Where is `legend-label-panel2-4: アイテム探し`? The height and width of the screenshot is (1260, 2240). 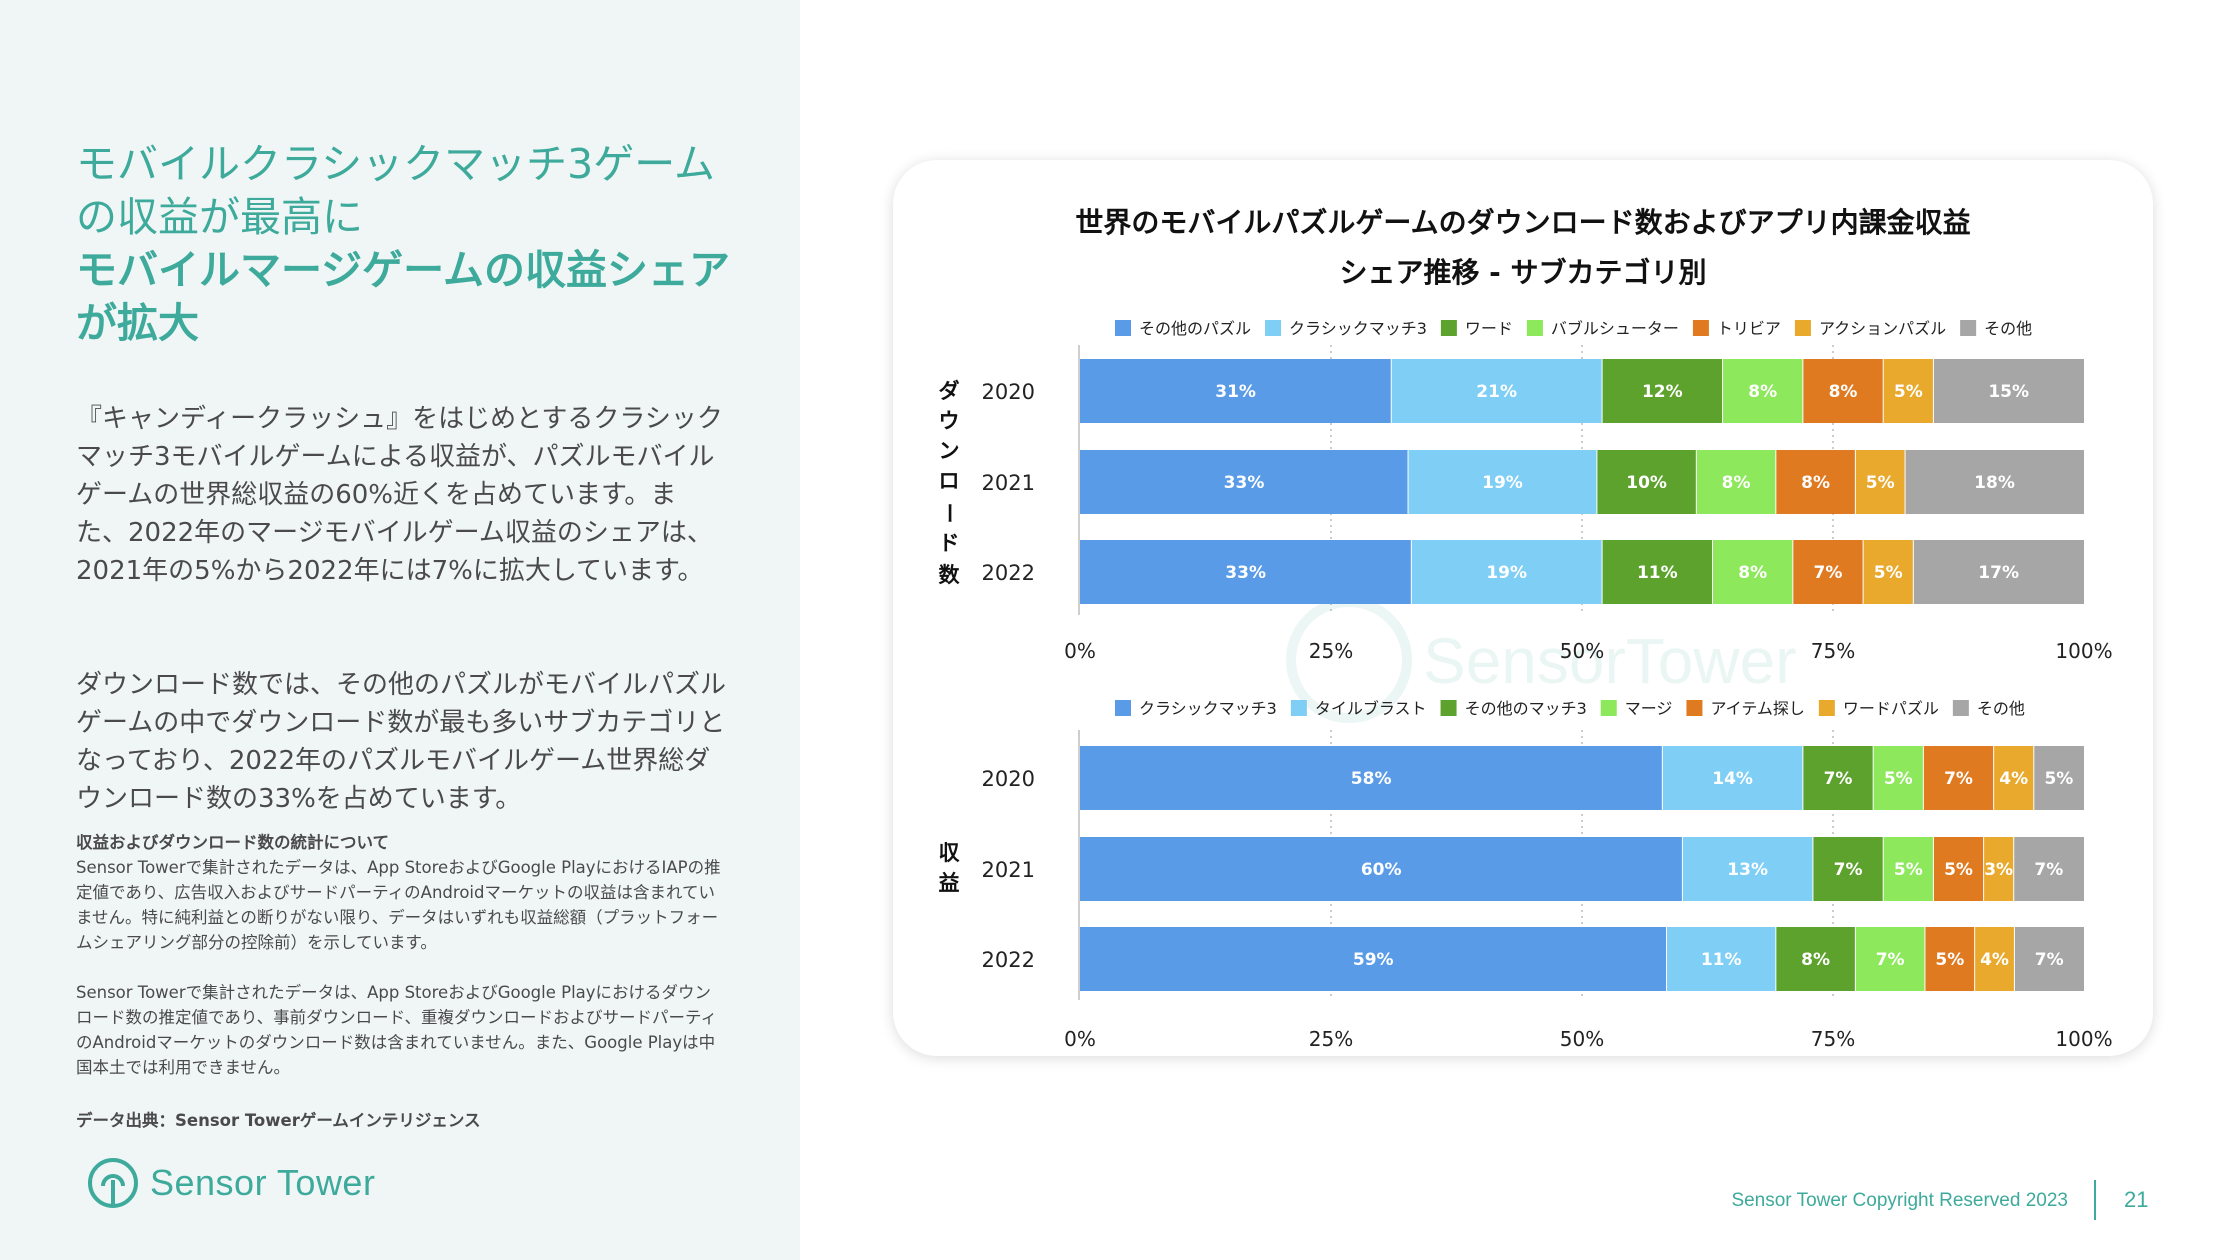 legend-label-panel2-4: アイテム探し is located at coordinates (1757, 708).